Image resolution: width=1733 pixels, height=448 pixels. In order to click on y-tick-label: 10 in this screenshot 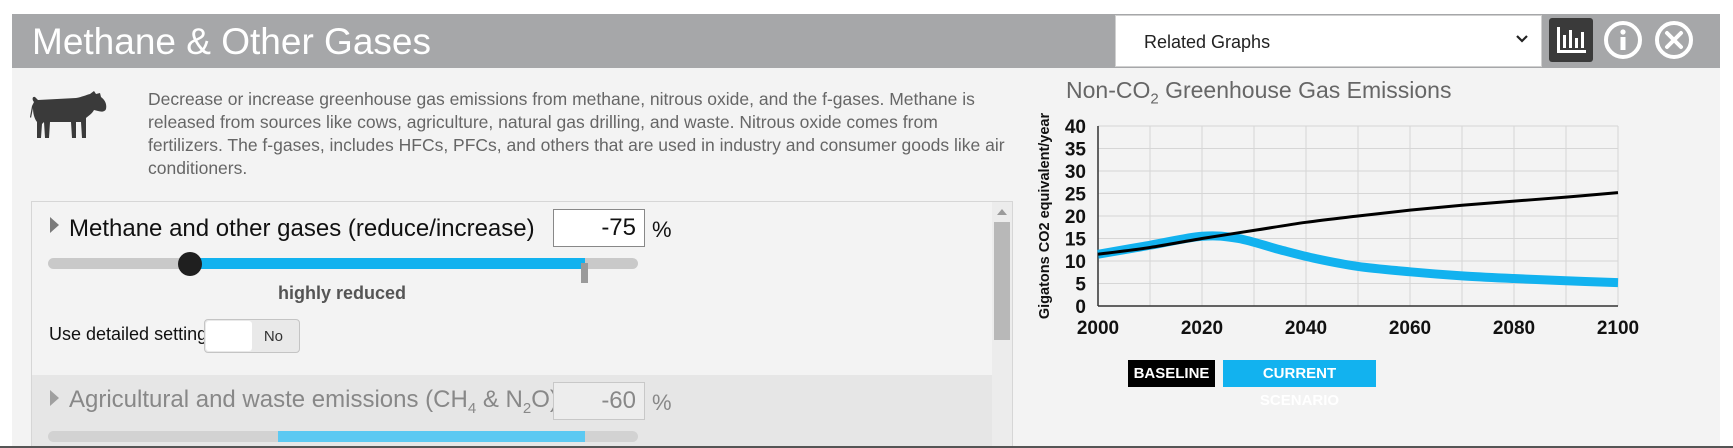, I will do `click(1075, 262)`.